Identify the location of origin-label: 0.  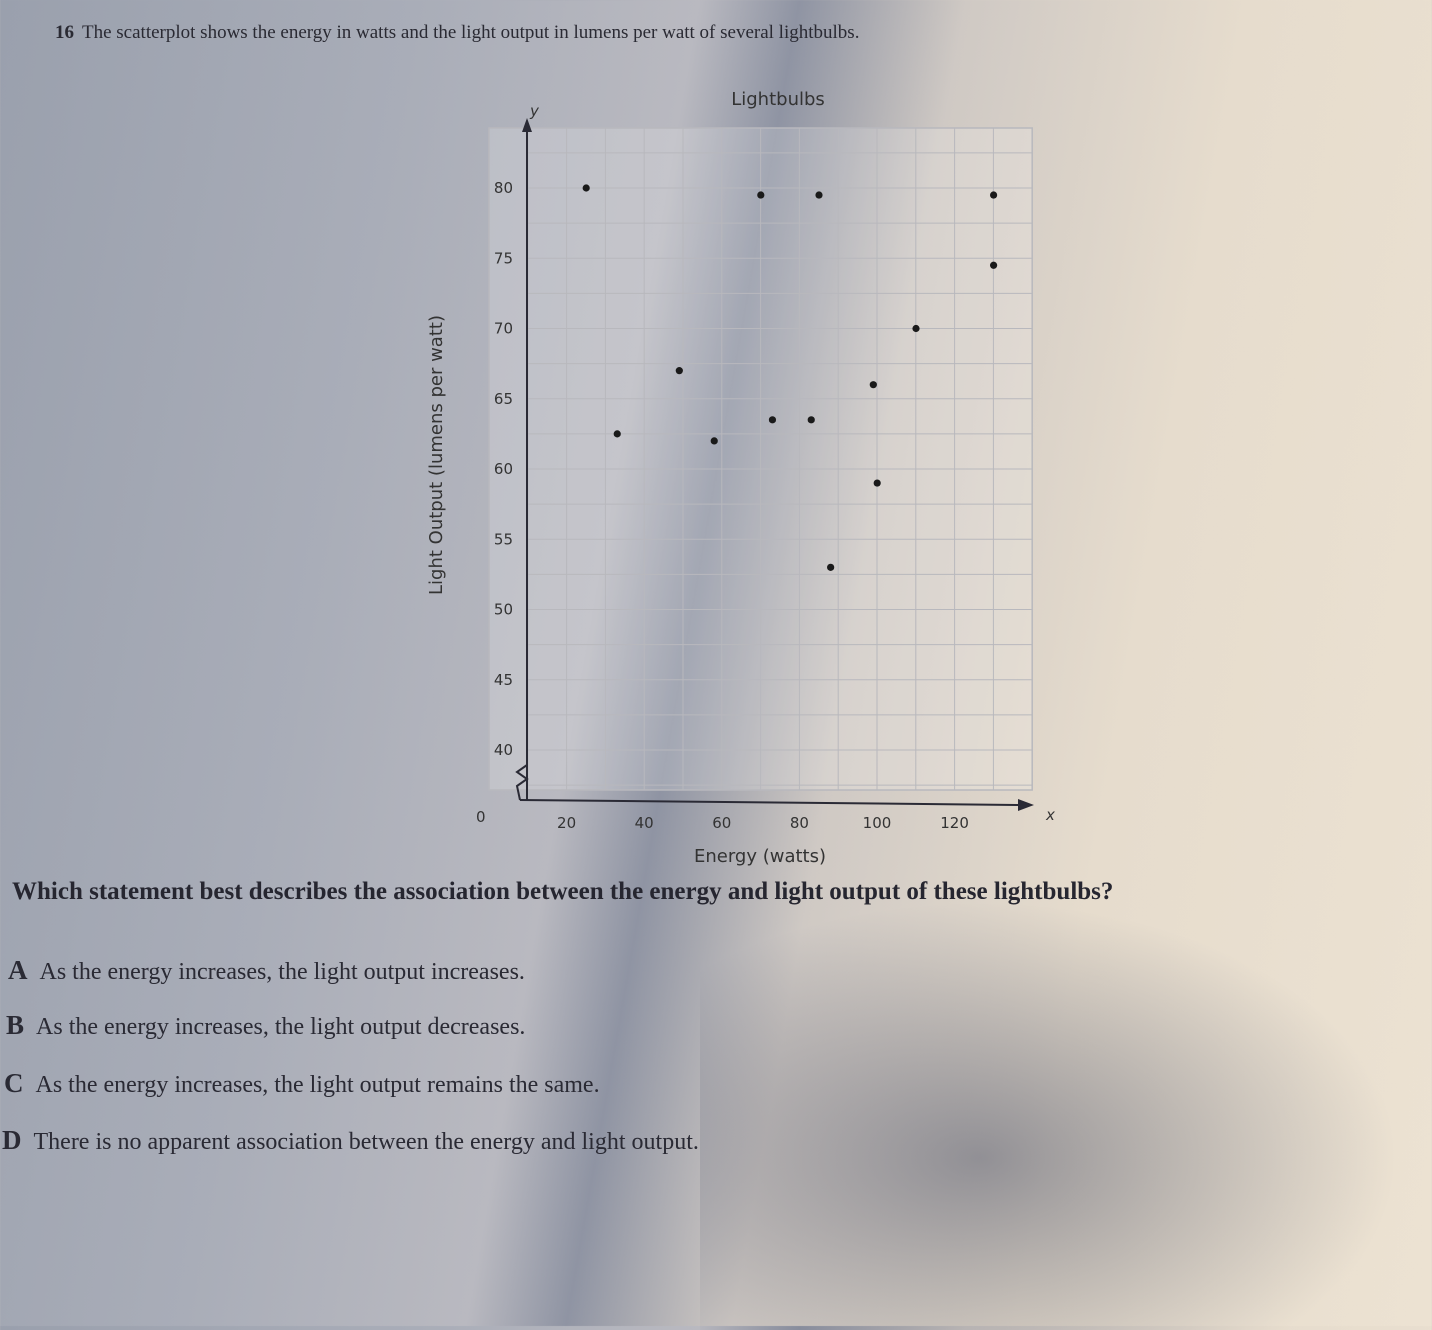
(481, 817).